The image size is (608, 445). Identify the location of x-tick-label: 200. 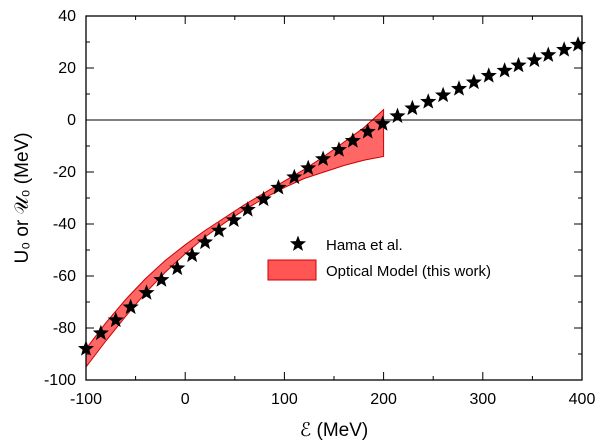
(383, 399).